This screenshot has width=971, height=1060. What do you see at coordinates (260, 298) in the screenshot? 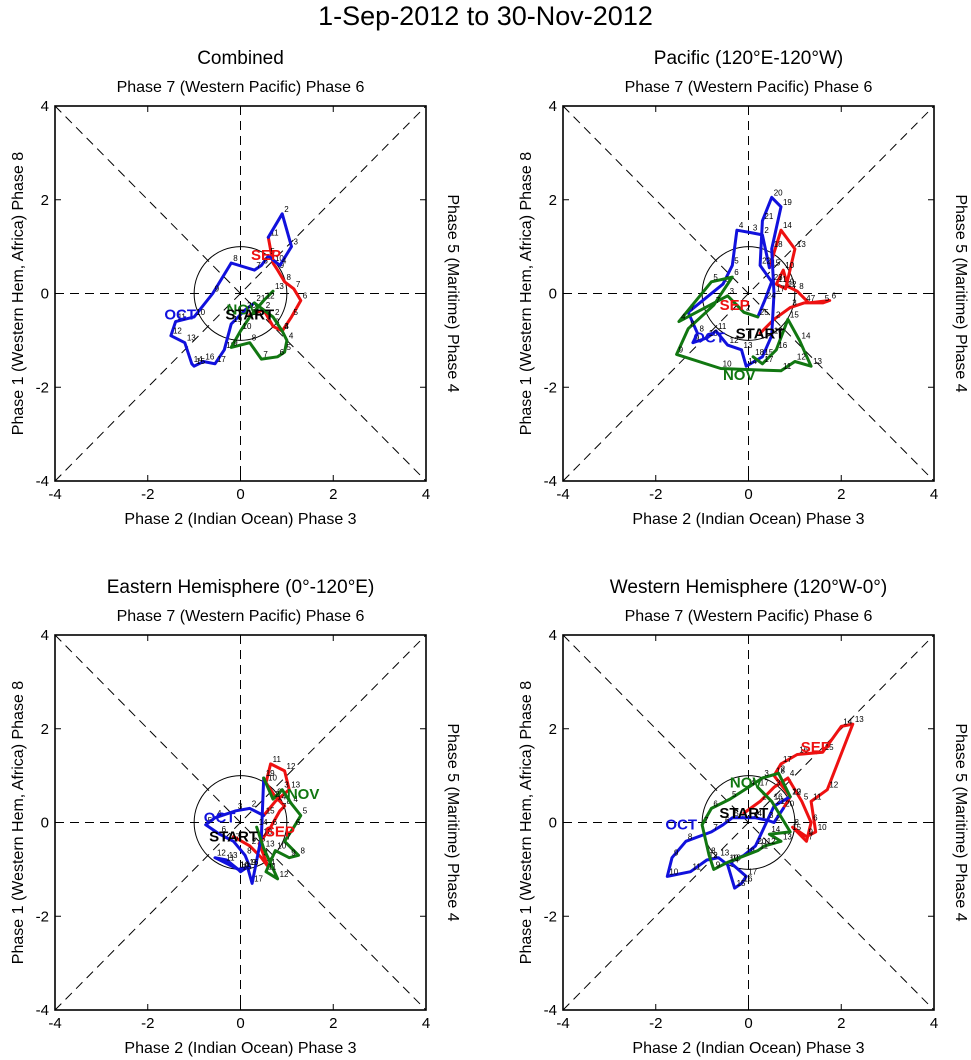
I see `day-label: 21` at bounding box center [260, 298].